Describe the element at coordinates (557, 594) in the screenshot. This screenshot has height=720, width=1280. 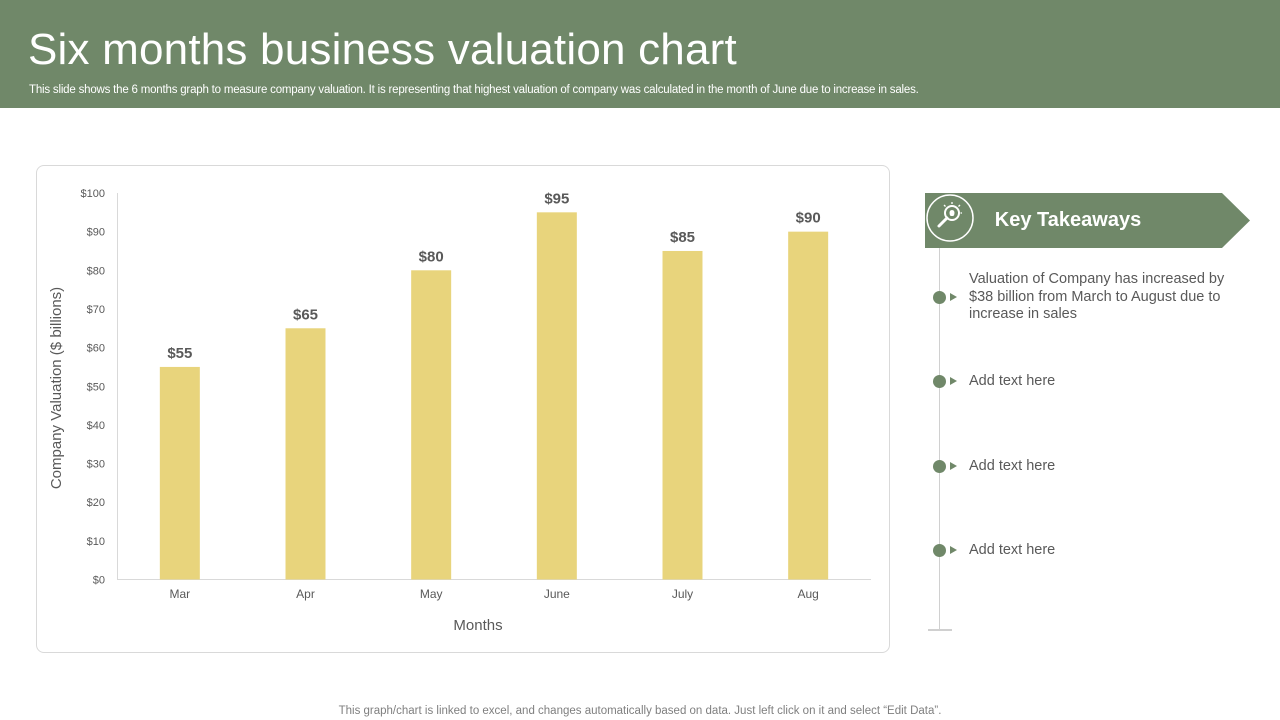
I see `x-tick-label: June` at that location.